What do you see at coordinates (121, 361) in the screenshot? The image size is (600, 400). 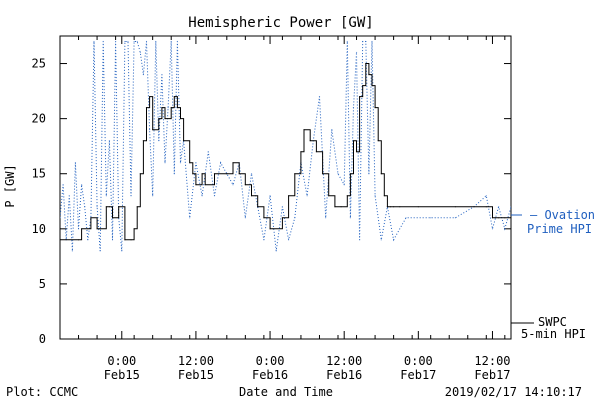 I see `x-tick-label-time: 0:00` at bounding box center [121, 361].